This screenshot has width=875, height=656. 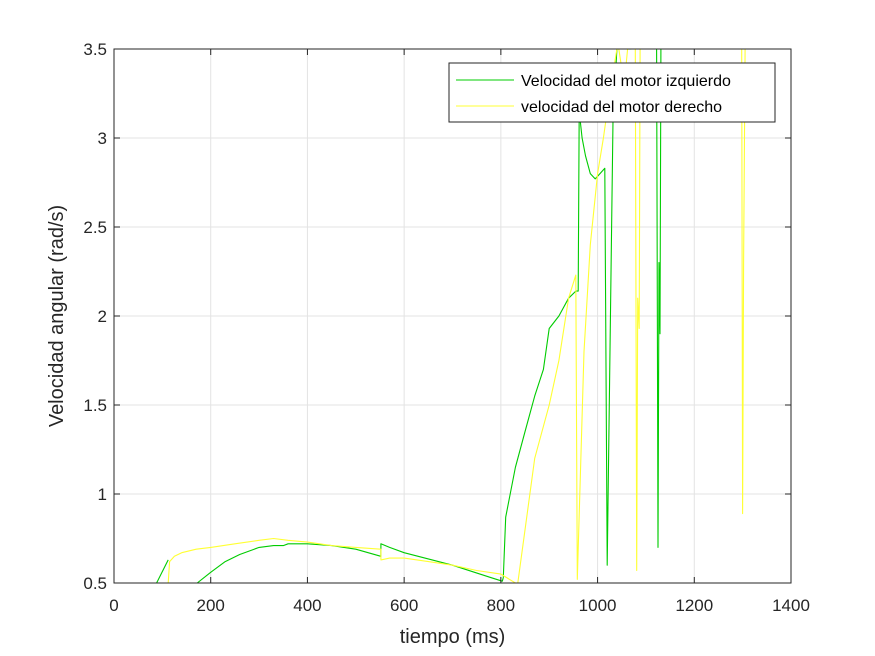 What do you see at coordinates (626, 81) in the screenshot?
I see `legend-label-izquierdo: Velocidad del motor izquierdo` at bounding box center [626, 81].